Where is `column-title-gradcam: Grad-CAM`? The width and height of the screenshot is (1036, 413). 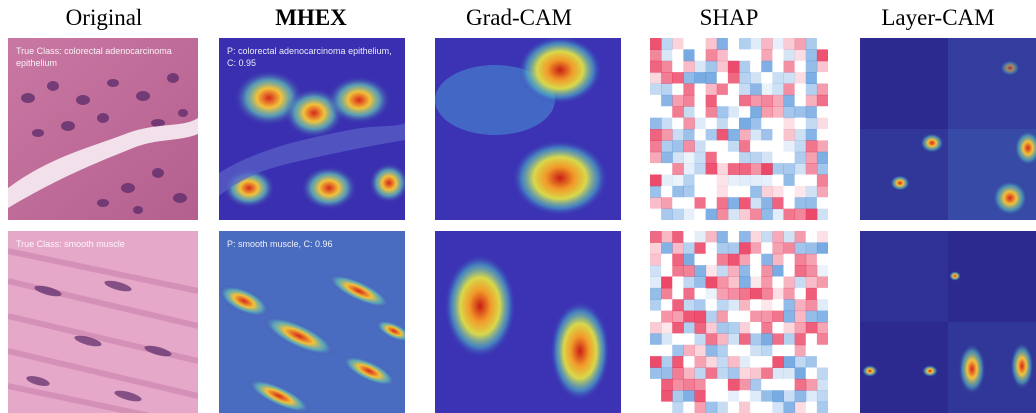
column-title-gradcam: Grad-CAM is located at coordinates (519, 17).